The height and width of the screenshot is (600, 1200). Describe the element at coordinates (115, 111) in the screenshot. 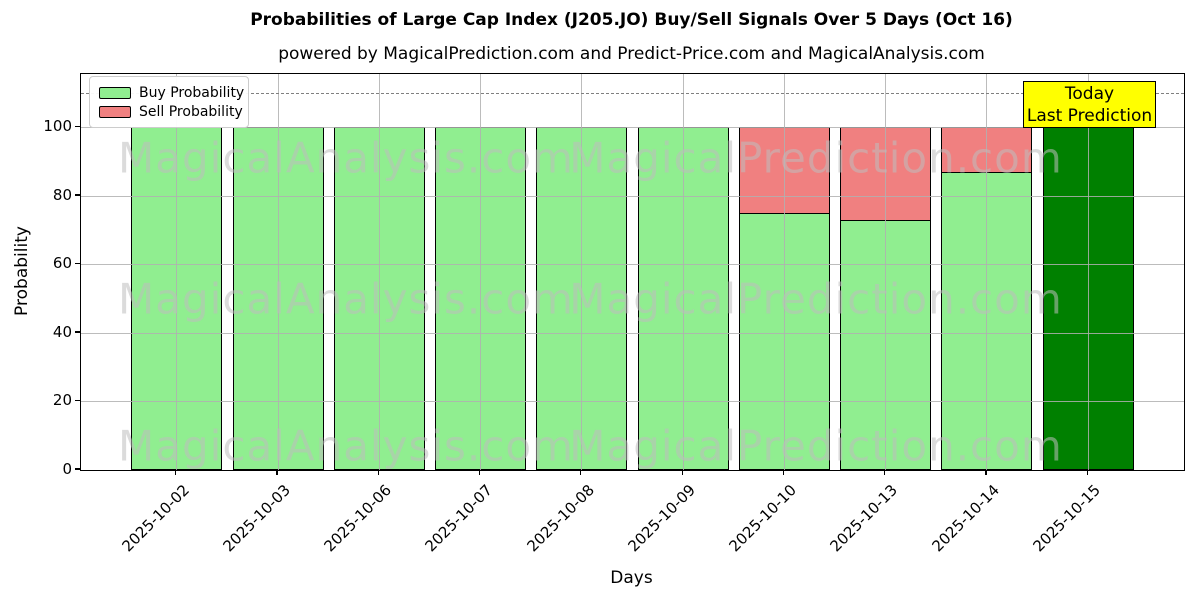

I see `sell-probability-swatch` at that location.